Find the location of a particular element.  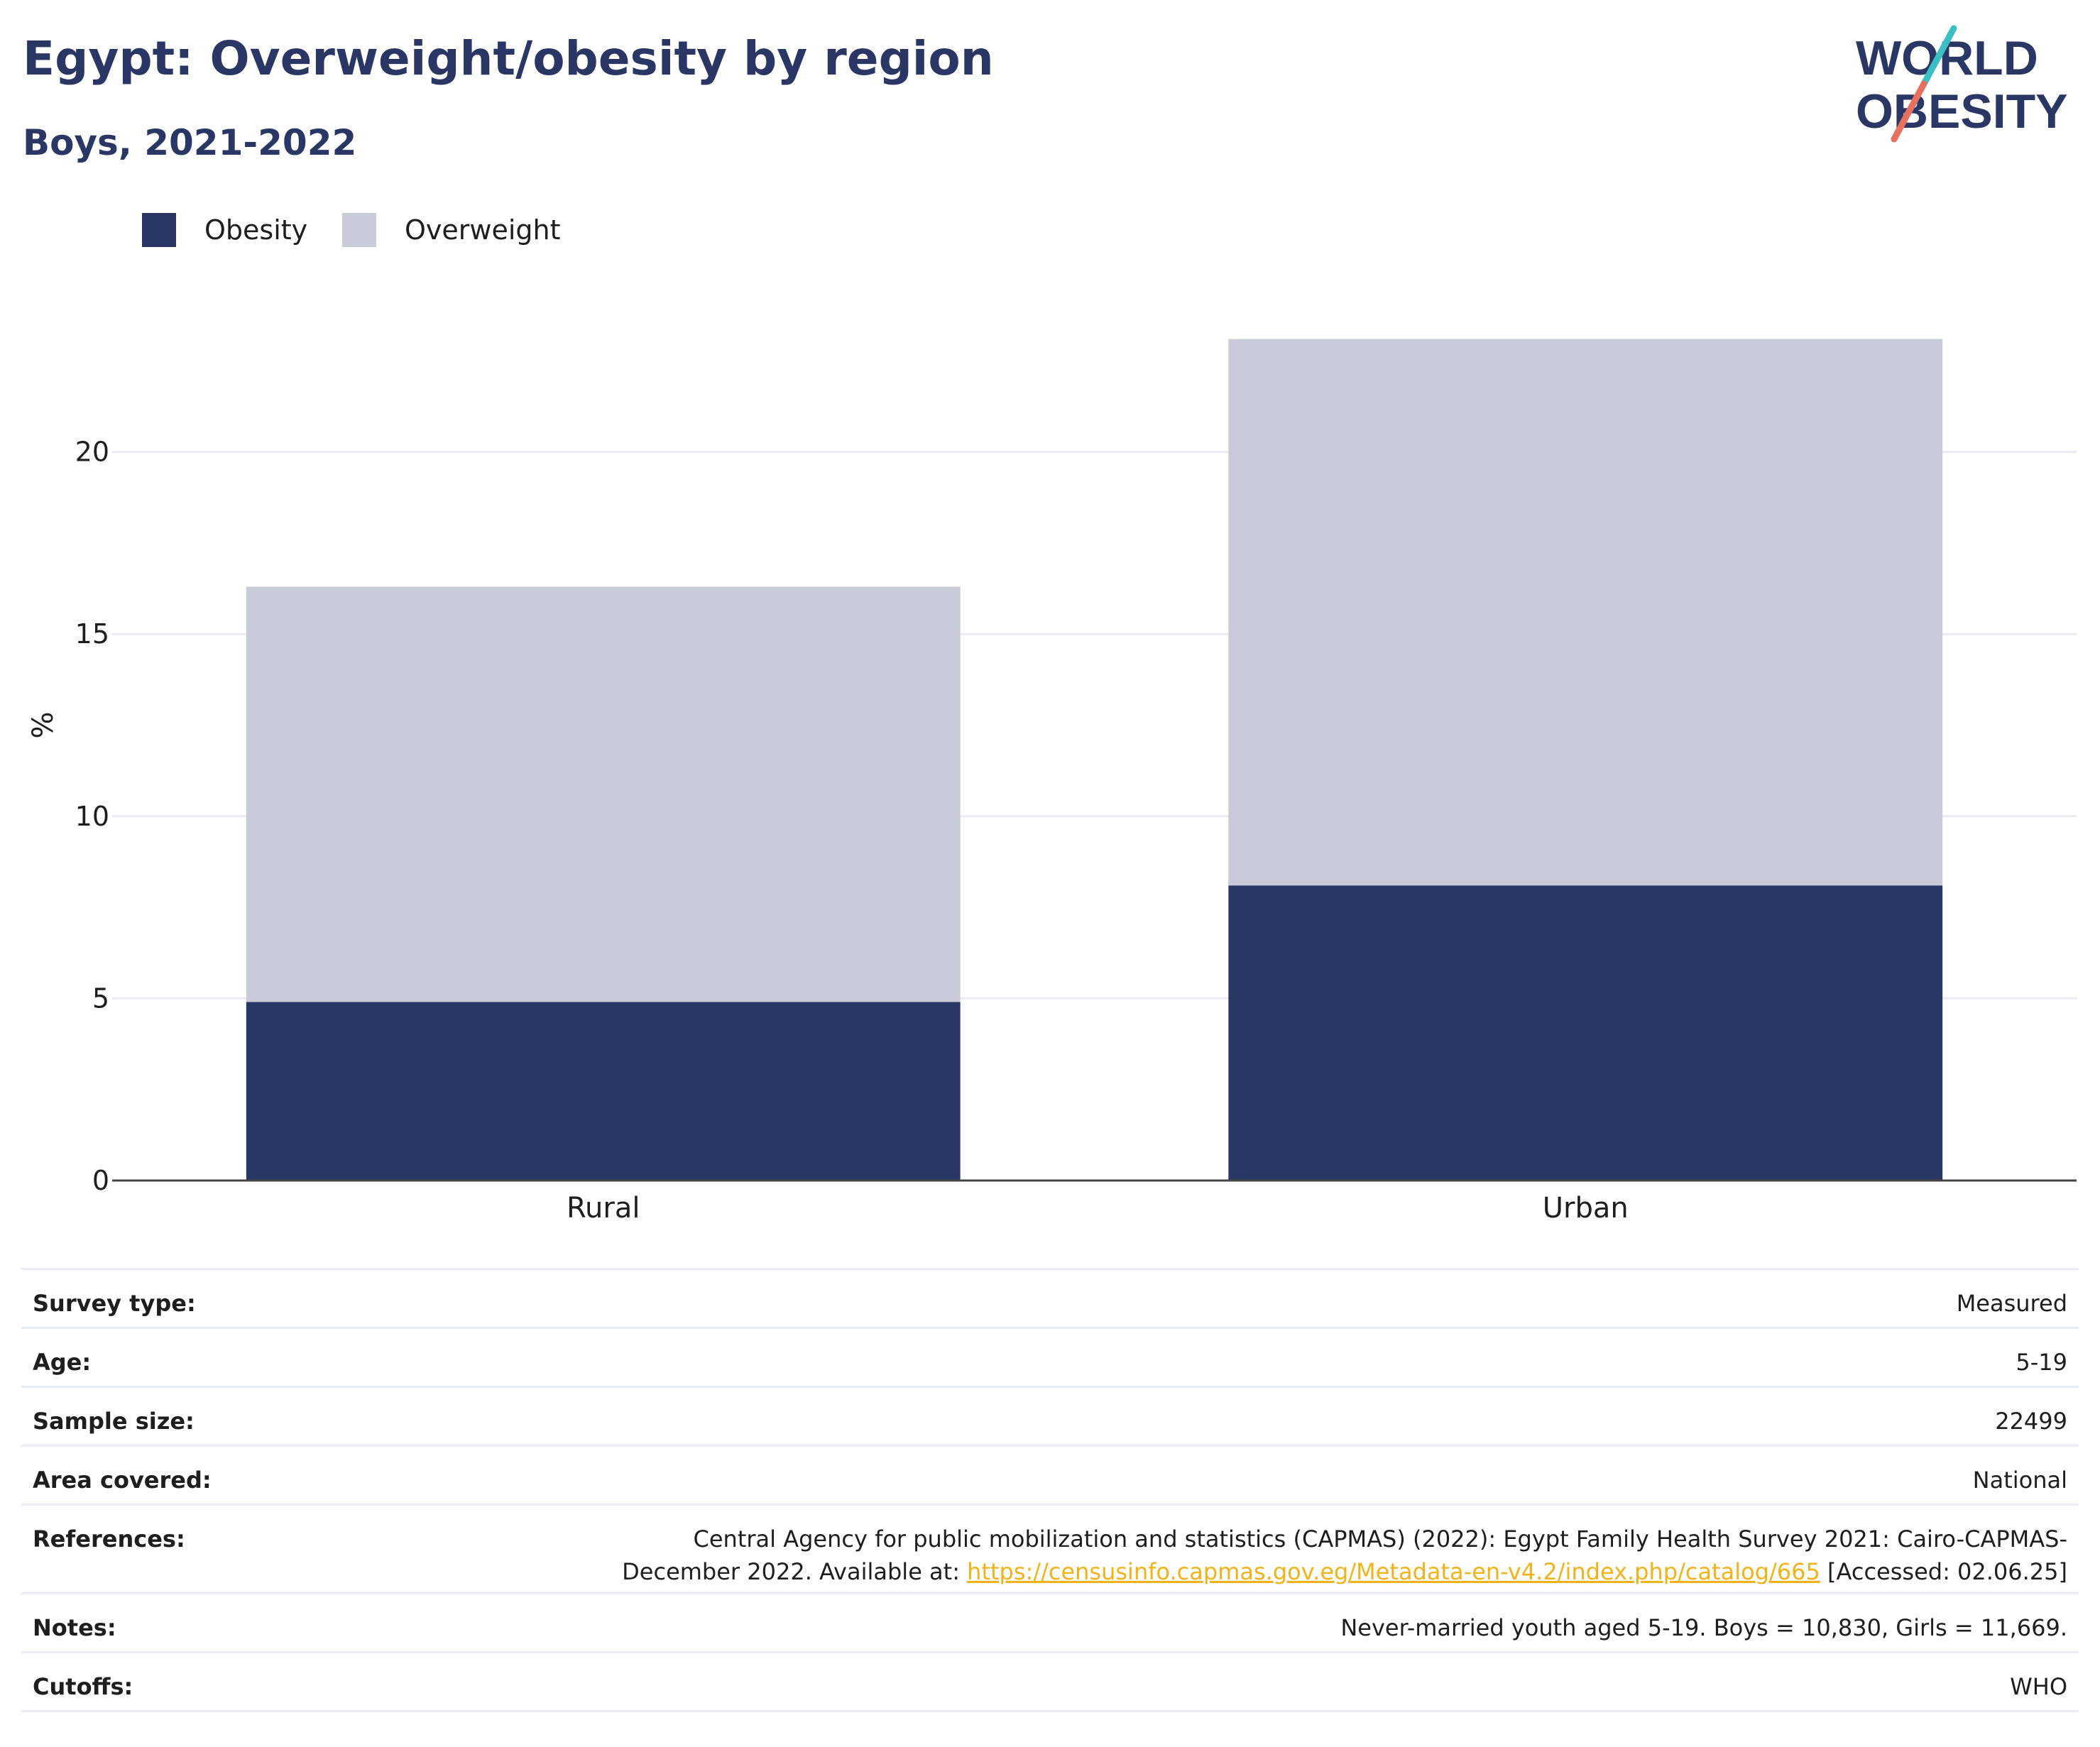

meta-value: WHO is located at coordinates (2038, 1686).